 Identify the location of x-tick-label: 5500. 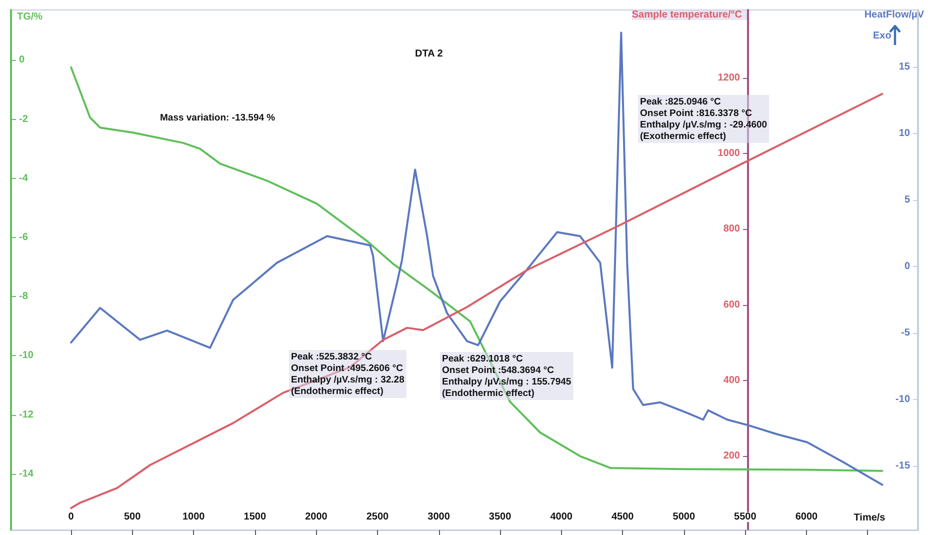
(745, 517).